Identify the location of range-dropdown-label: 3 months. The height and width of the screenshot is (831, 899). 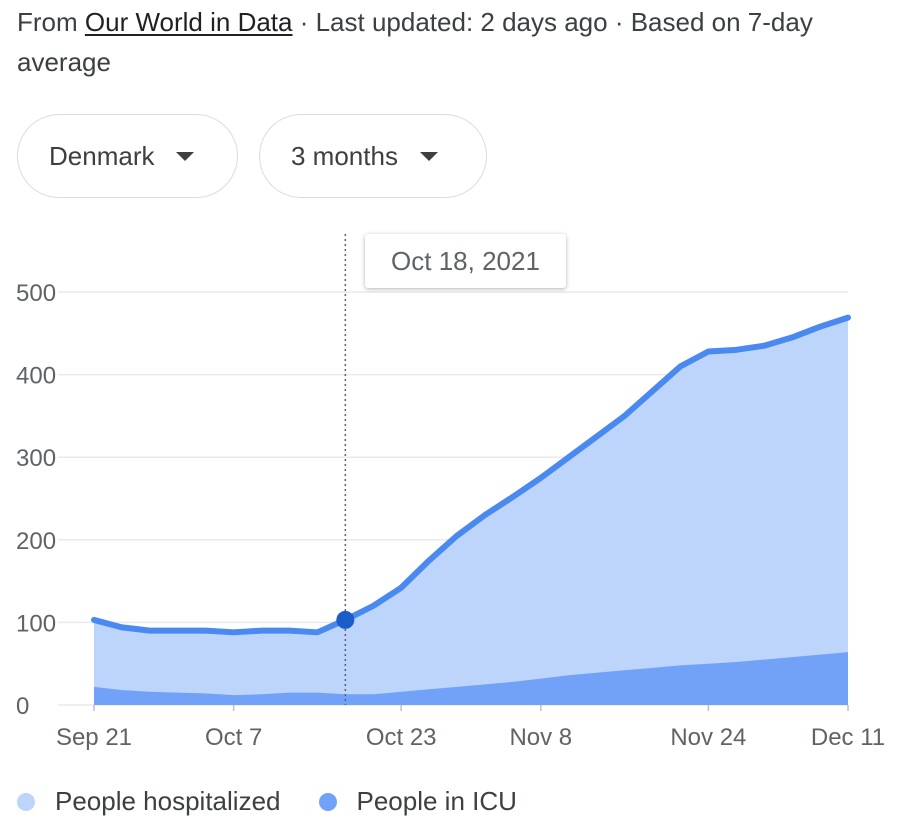
(344, 155).